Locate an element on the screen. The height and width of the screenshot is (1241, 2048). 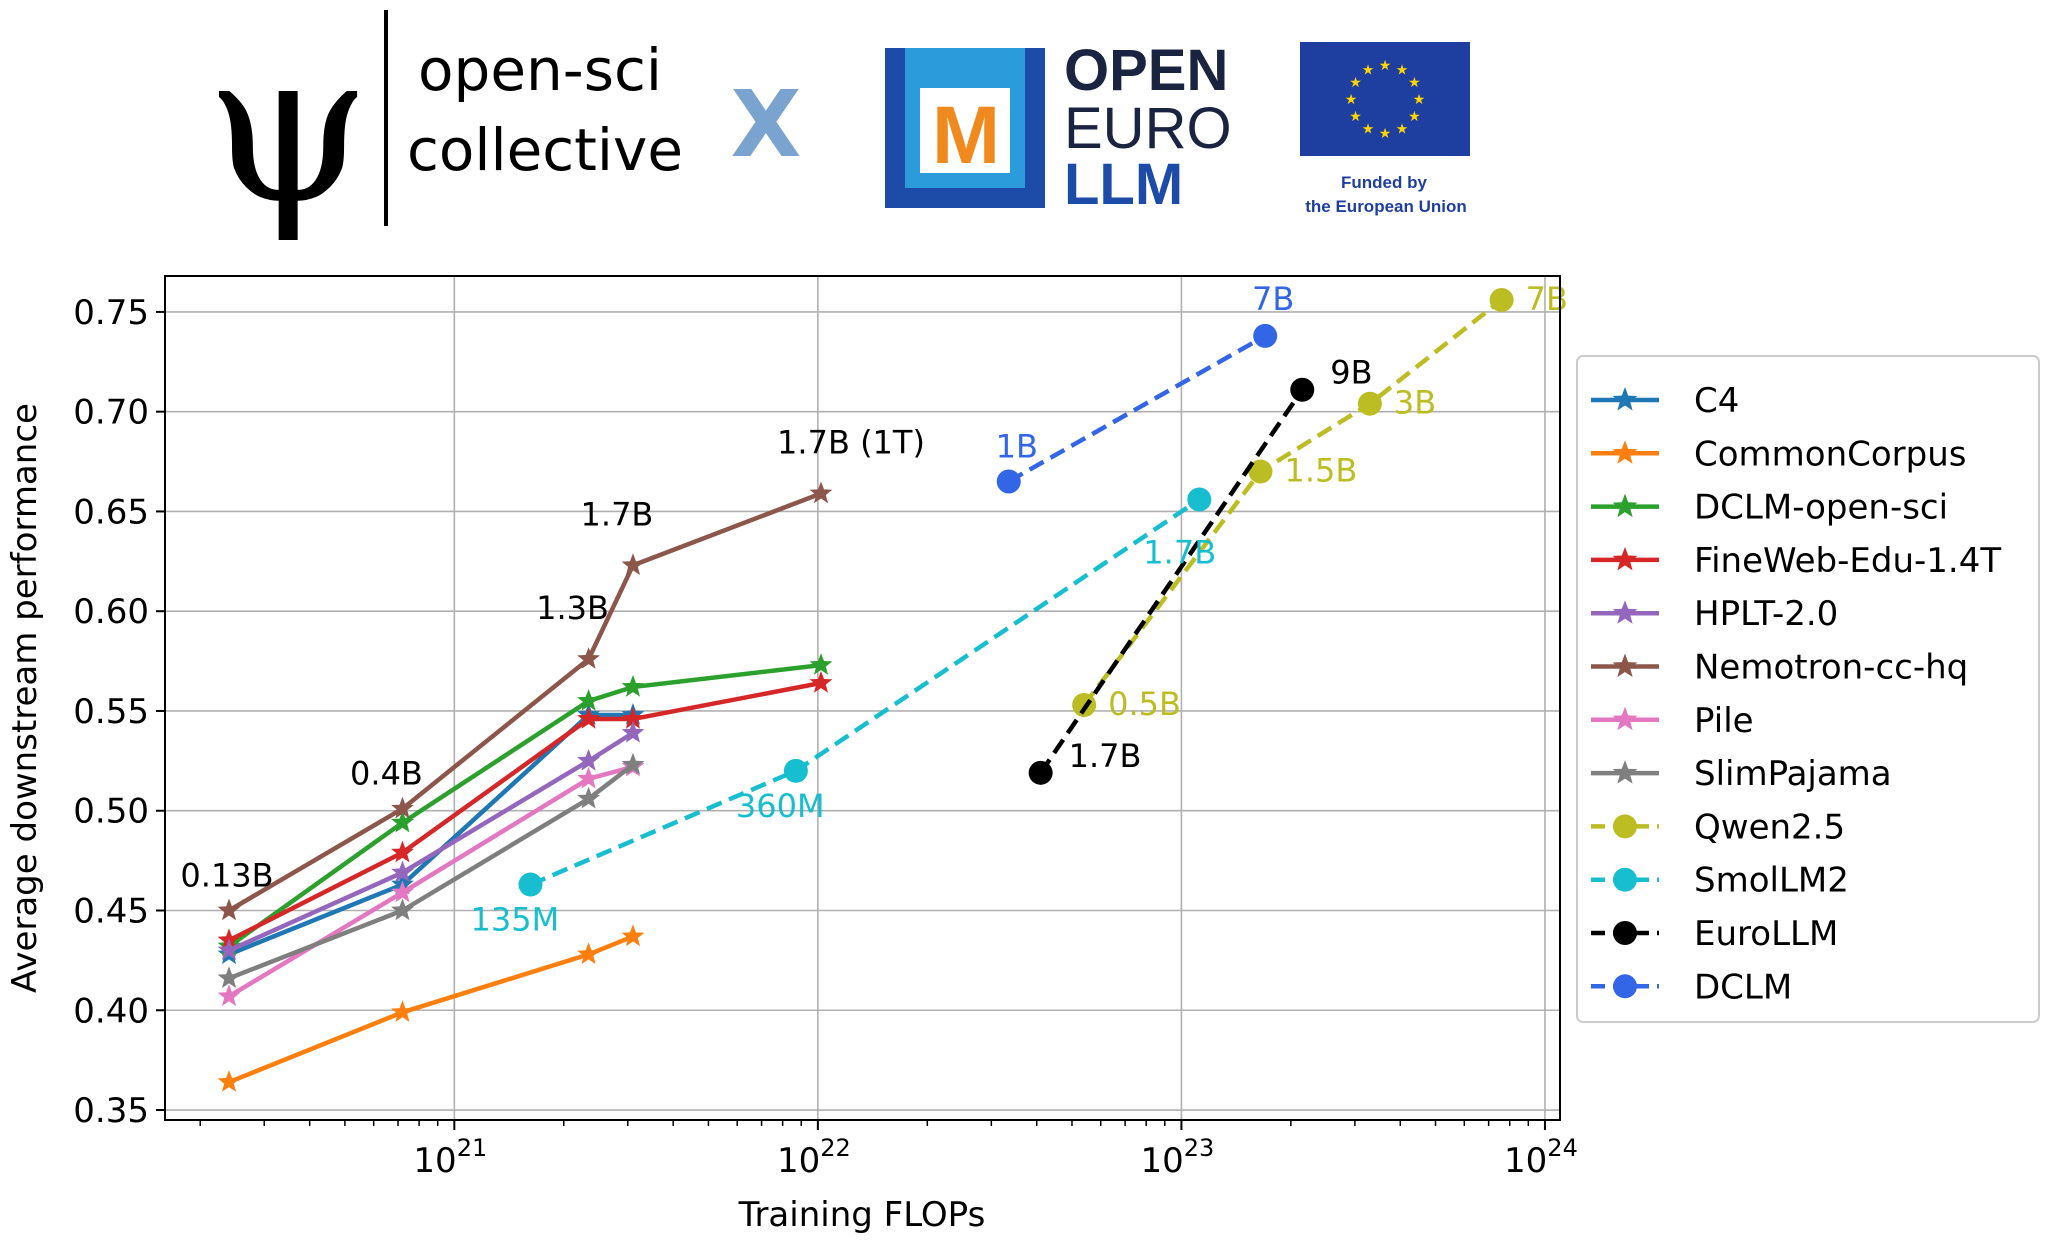
legend-entry: DCLM is located at coordinates (1691, 987).